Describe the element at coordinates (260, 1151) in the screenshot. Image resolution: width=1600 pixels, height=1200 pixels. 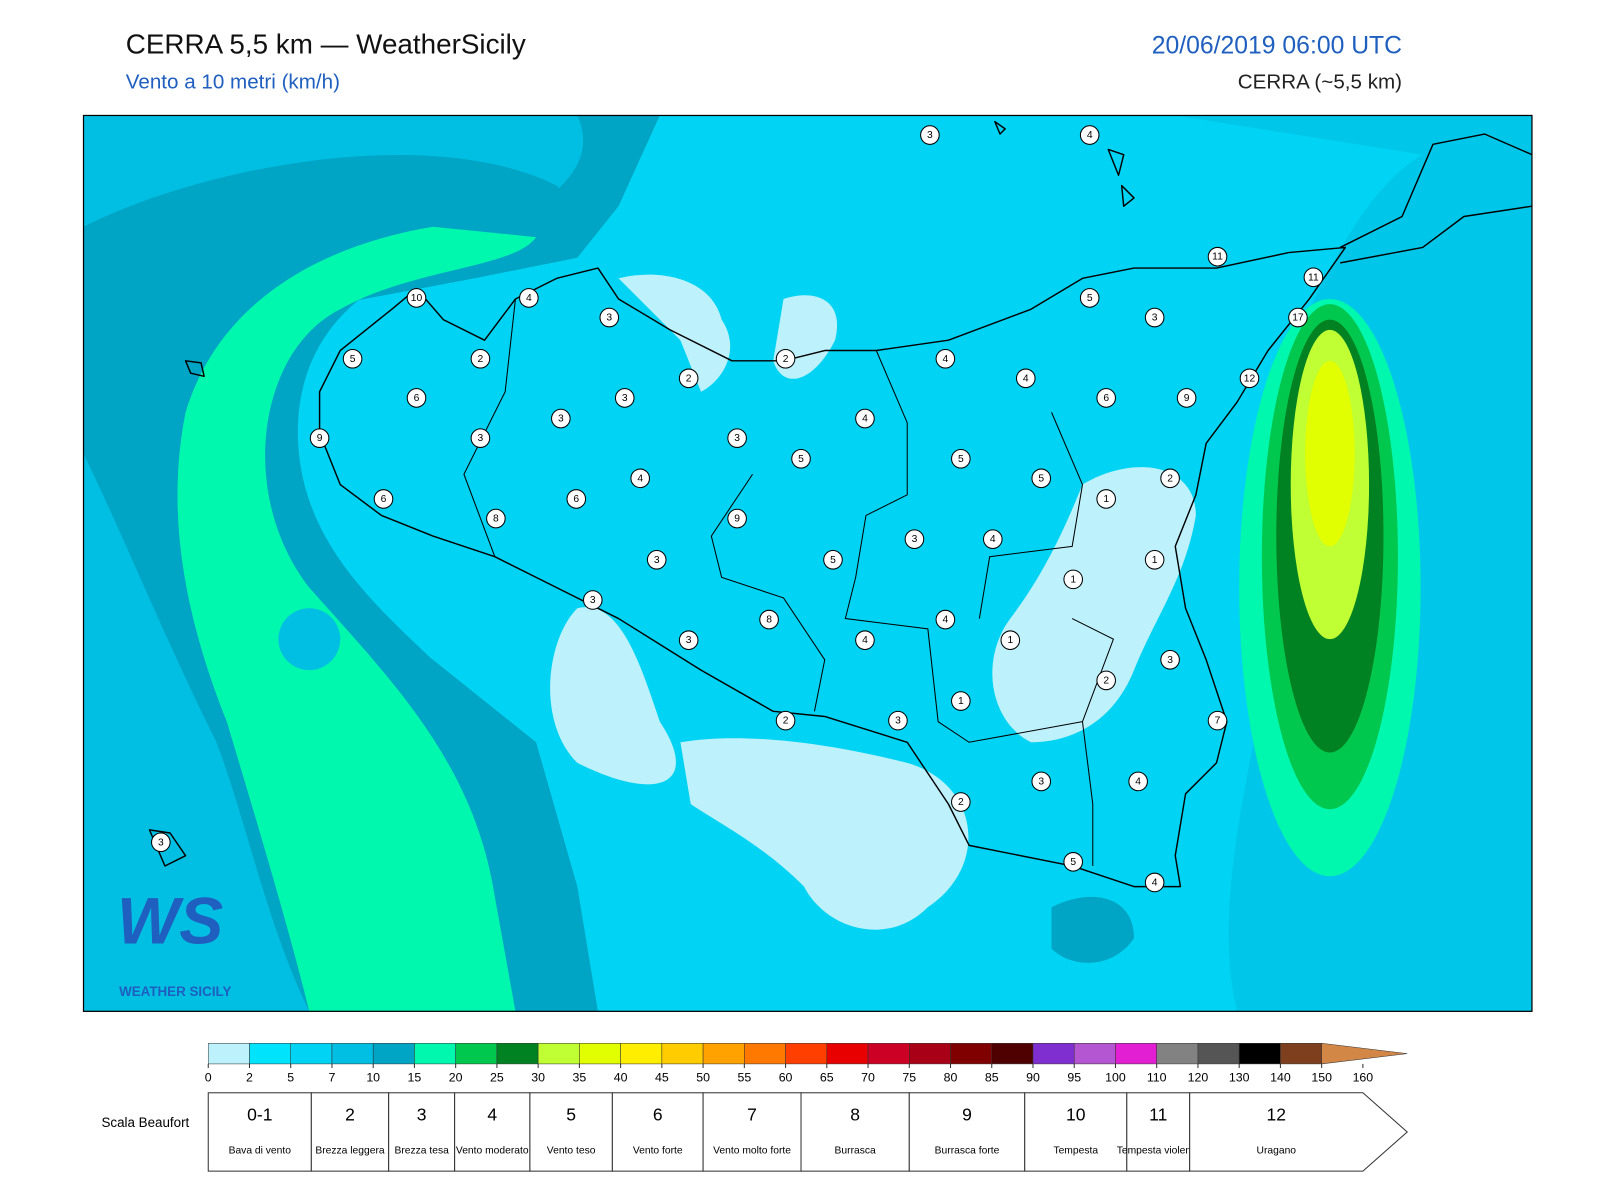
I see `beaufort-name: Bava di vento` at that location.